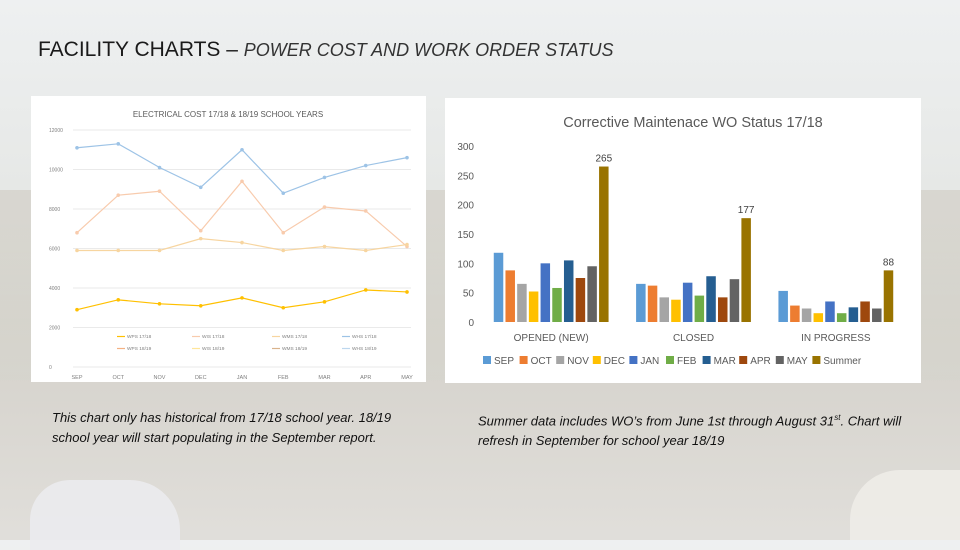 Image resolution: width=960 pixels, height=550 pixels. Describe the element at coordinates (816, 360) in the screenshot. I see `bar-legend-swatch-summer` at that location.